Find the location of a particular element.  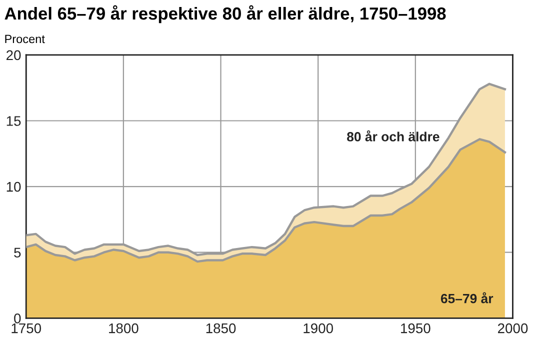

x-tick-label: 1950 is located at coordinates (415, 328).